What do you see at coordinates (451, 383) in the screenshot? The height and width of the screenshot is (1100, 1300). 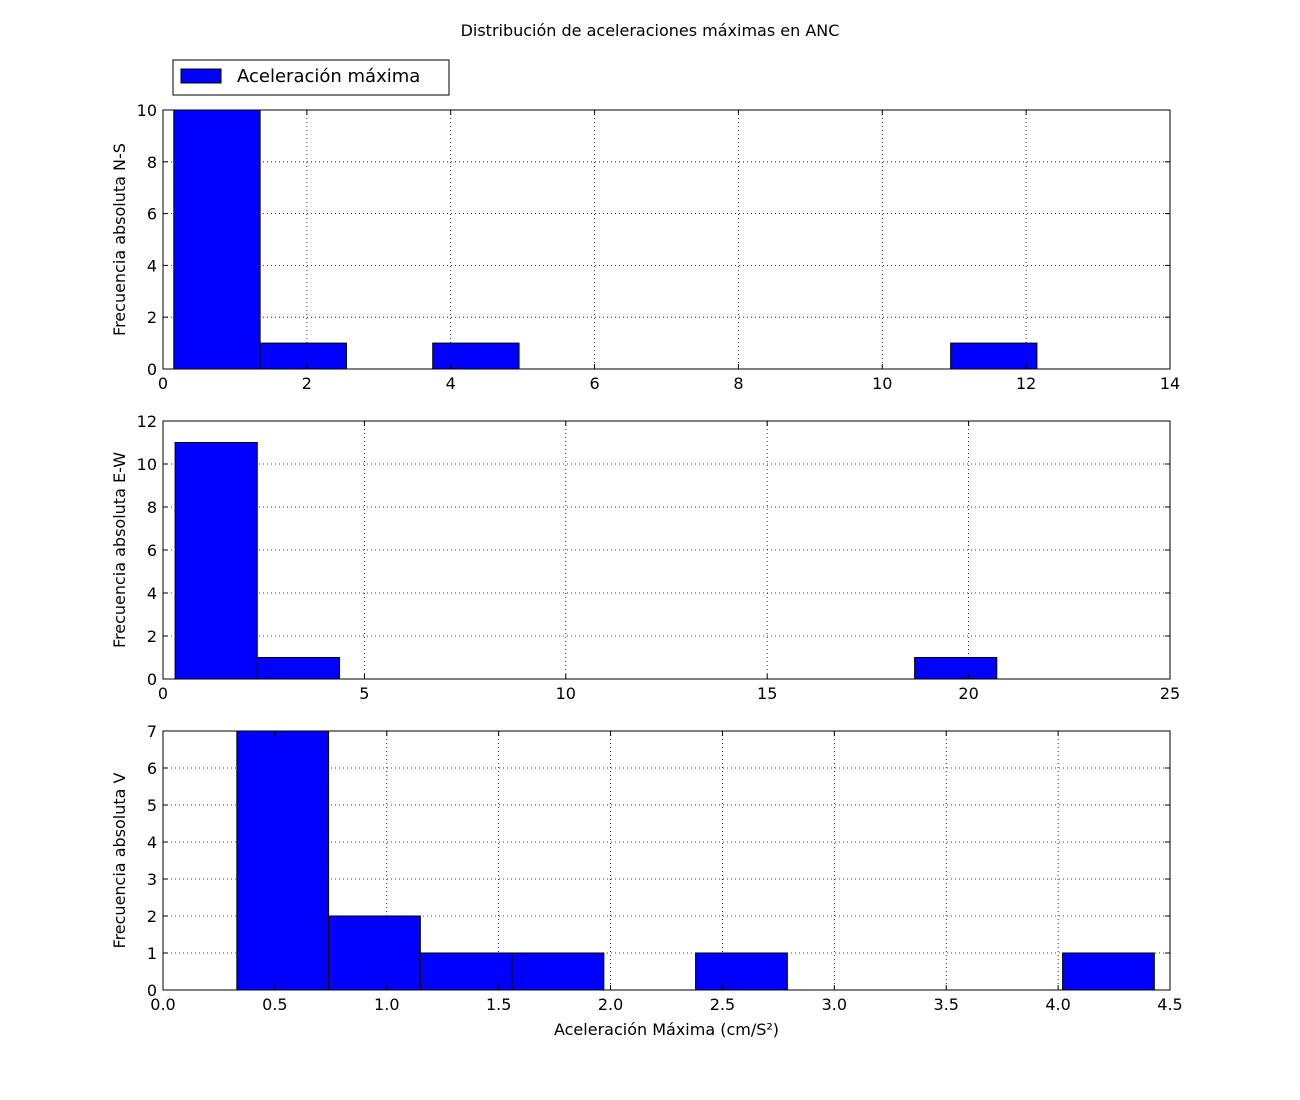 I see `x-tick-label: 4` at bounding box center [451, 383].